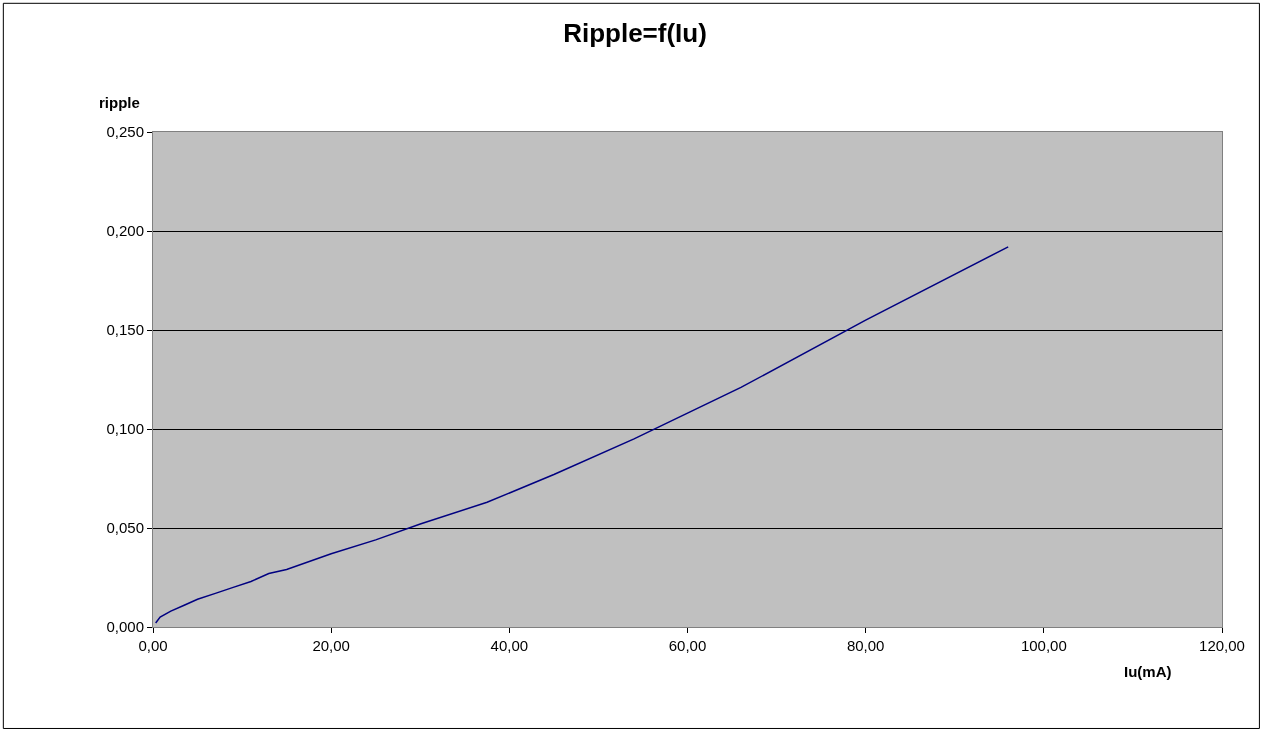  What do you see at coordinates (331, 645) in the screenshot?
I see `x-tick-label: 20,00` at bounding box center [331, 645].